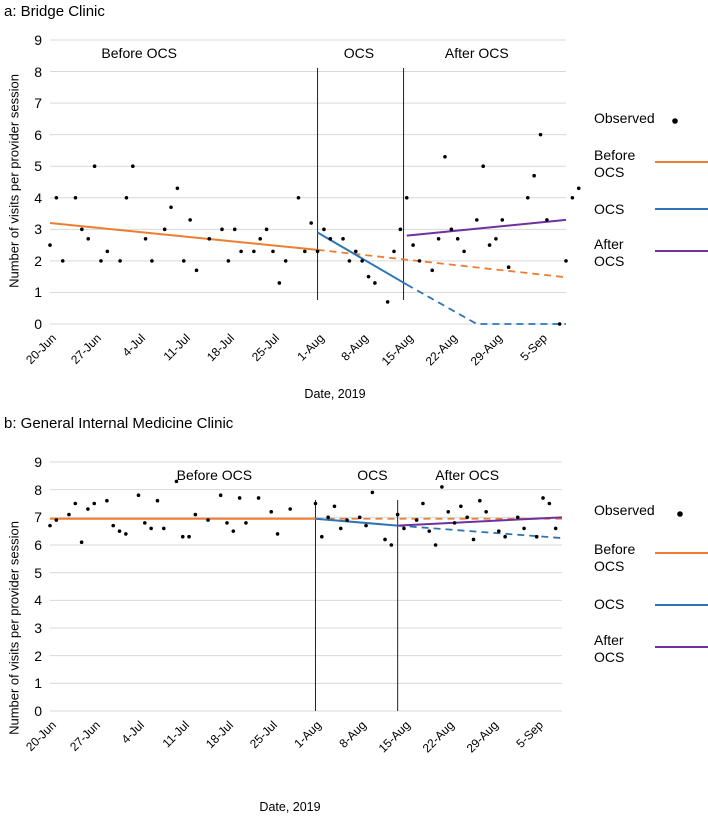 Image resolution: width=708 pixels, height=816 pixels. I want to click on panel-b-y-tick-label: 0, so click(38, 711).